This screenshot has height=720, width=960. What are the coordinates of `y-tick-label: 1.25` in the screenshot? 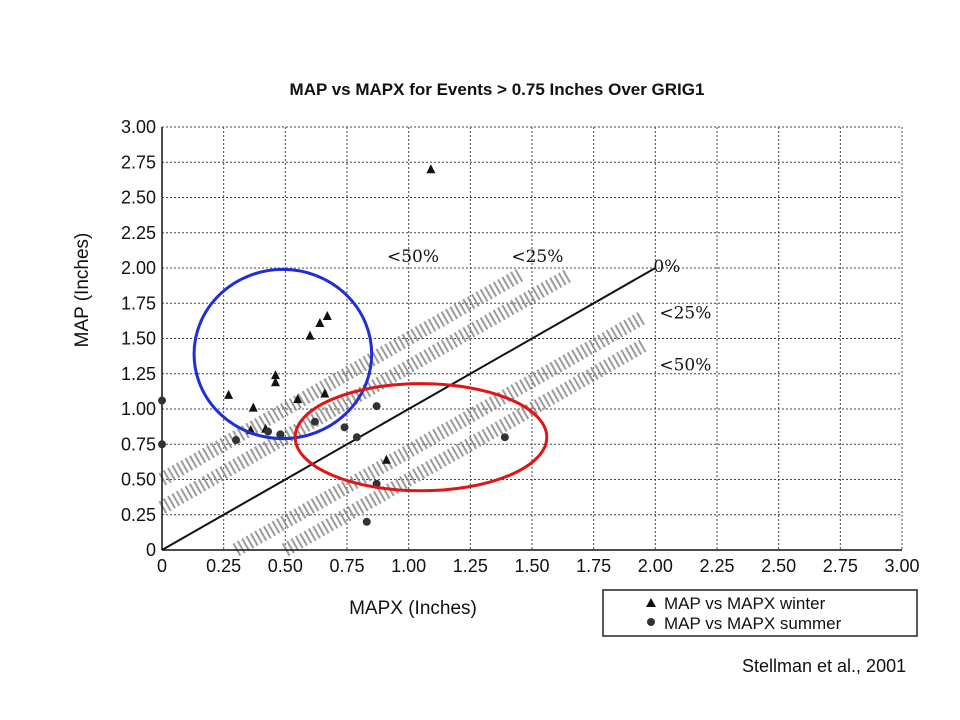 It's located at (138, 374).